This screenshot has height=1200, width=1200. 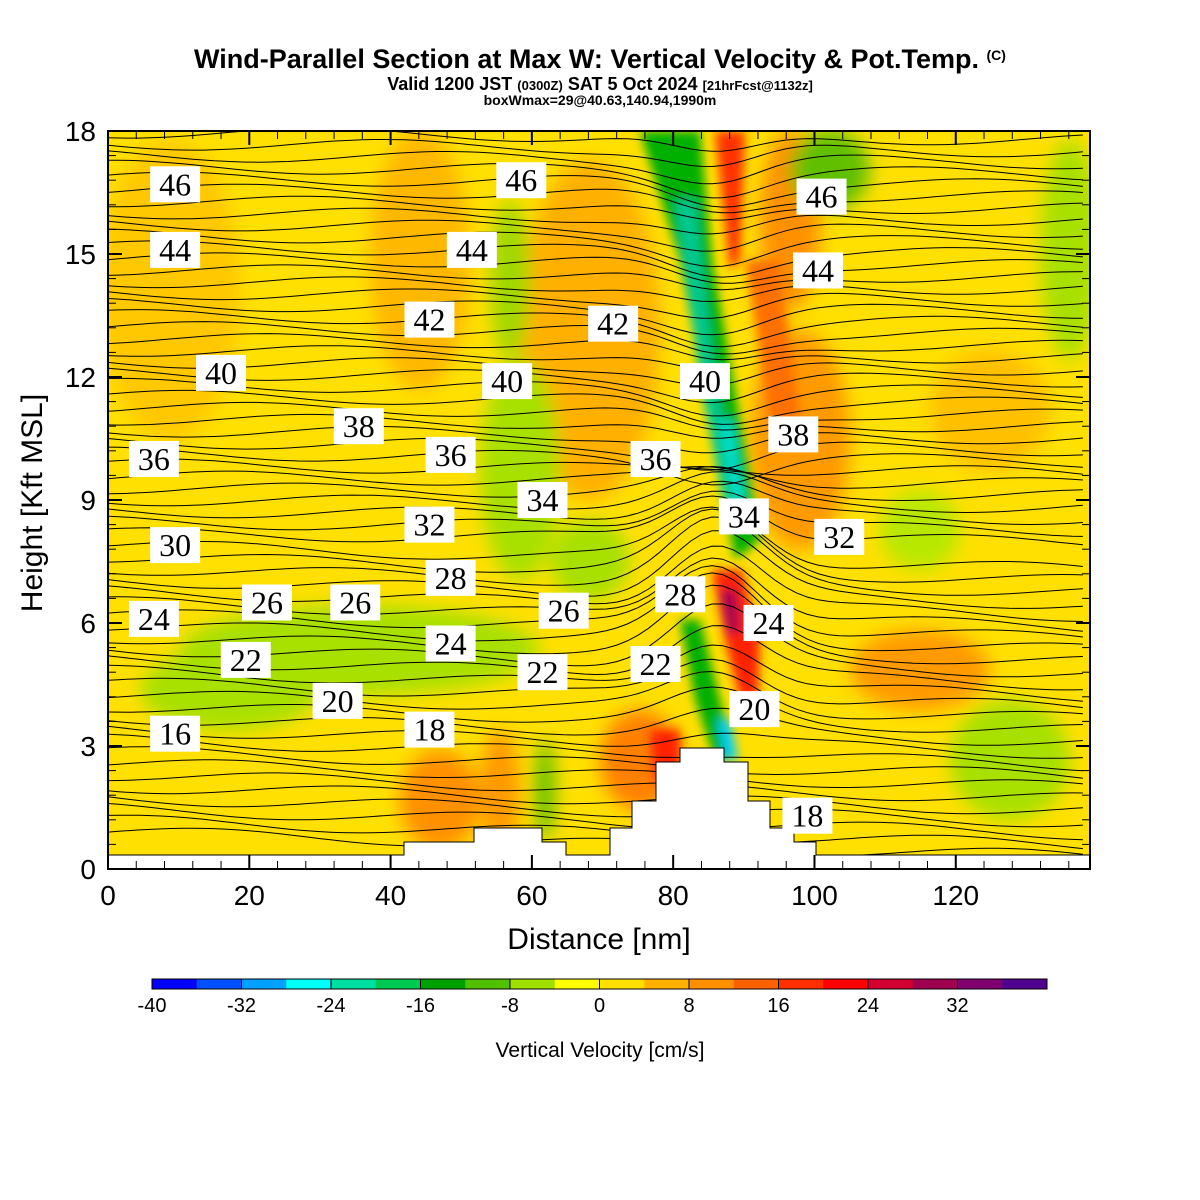 What do you see at coordinates (600, 1050) in the screenshot?
I see `colorbar-title: Vertical Velocity [cm/s]` at bounding box center [600, 1050].